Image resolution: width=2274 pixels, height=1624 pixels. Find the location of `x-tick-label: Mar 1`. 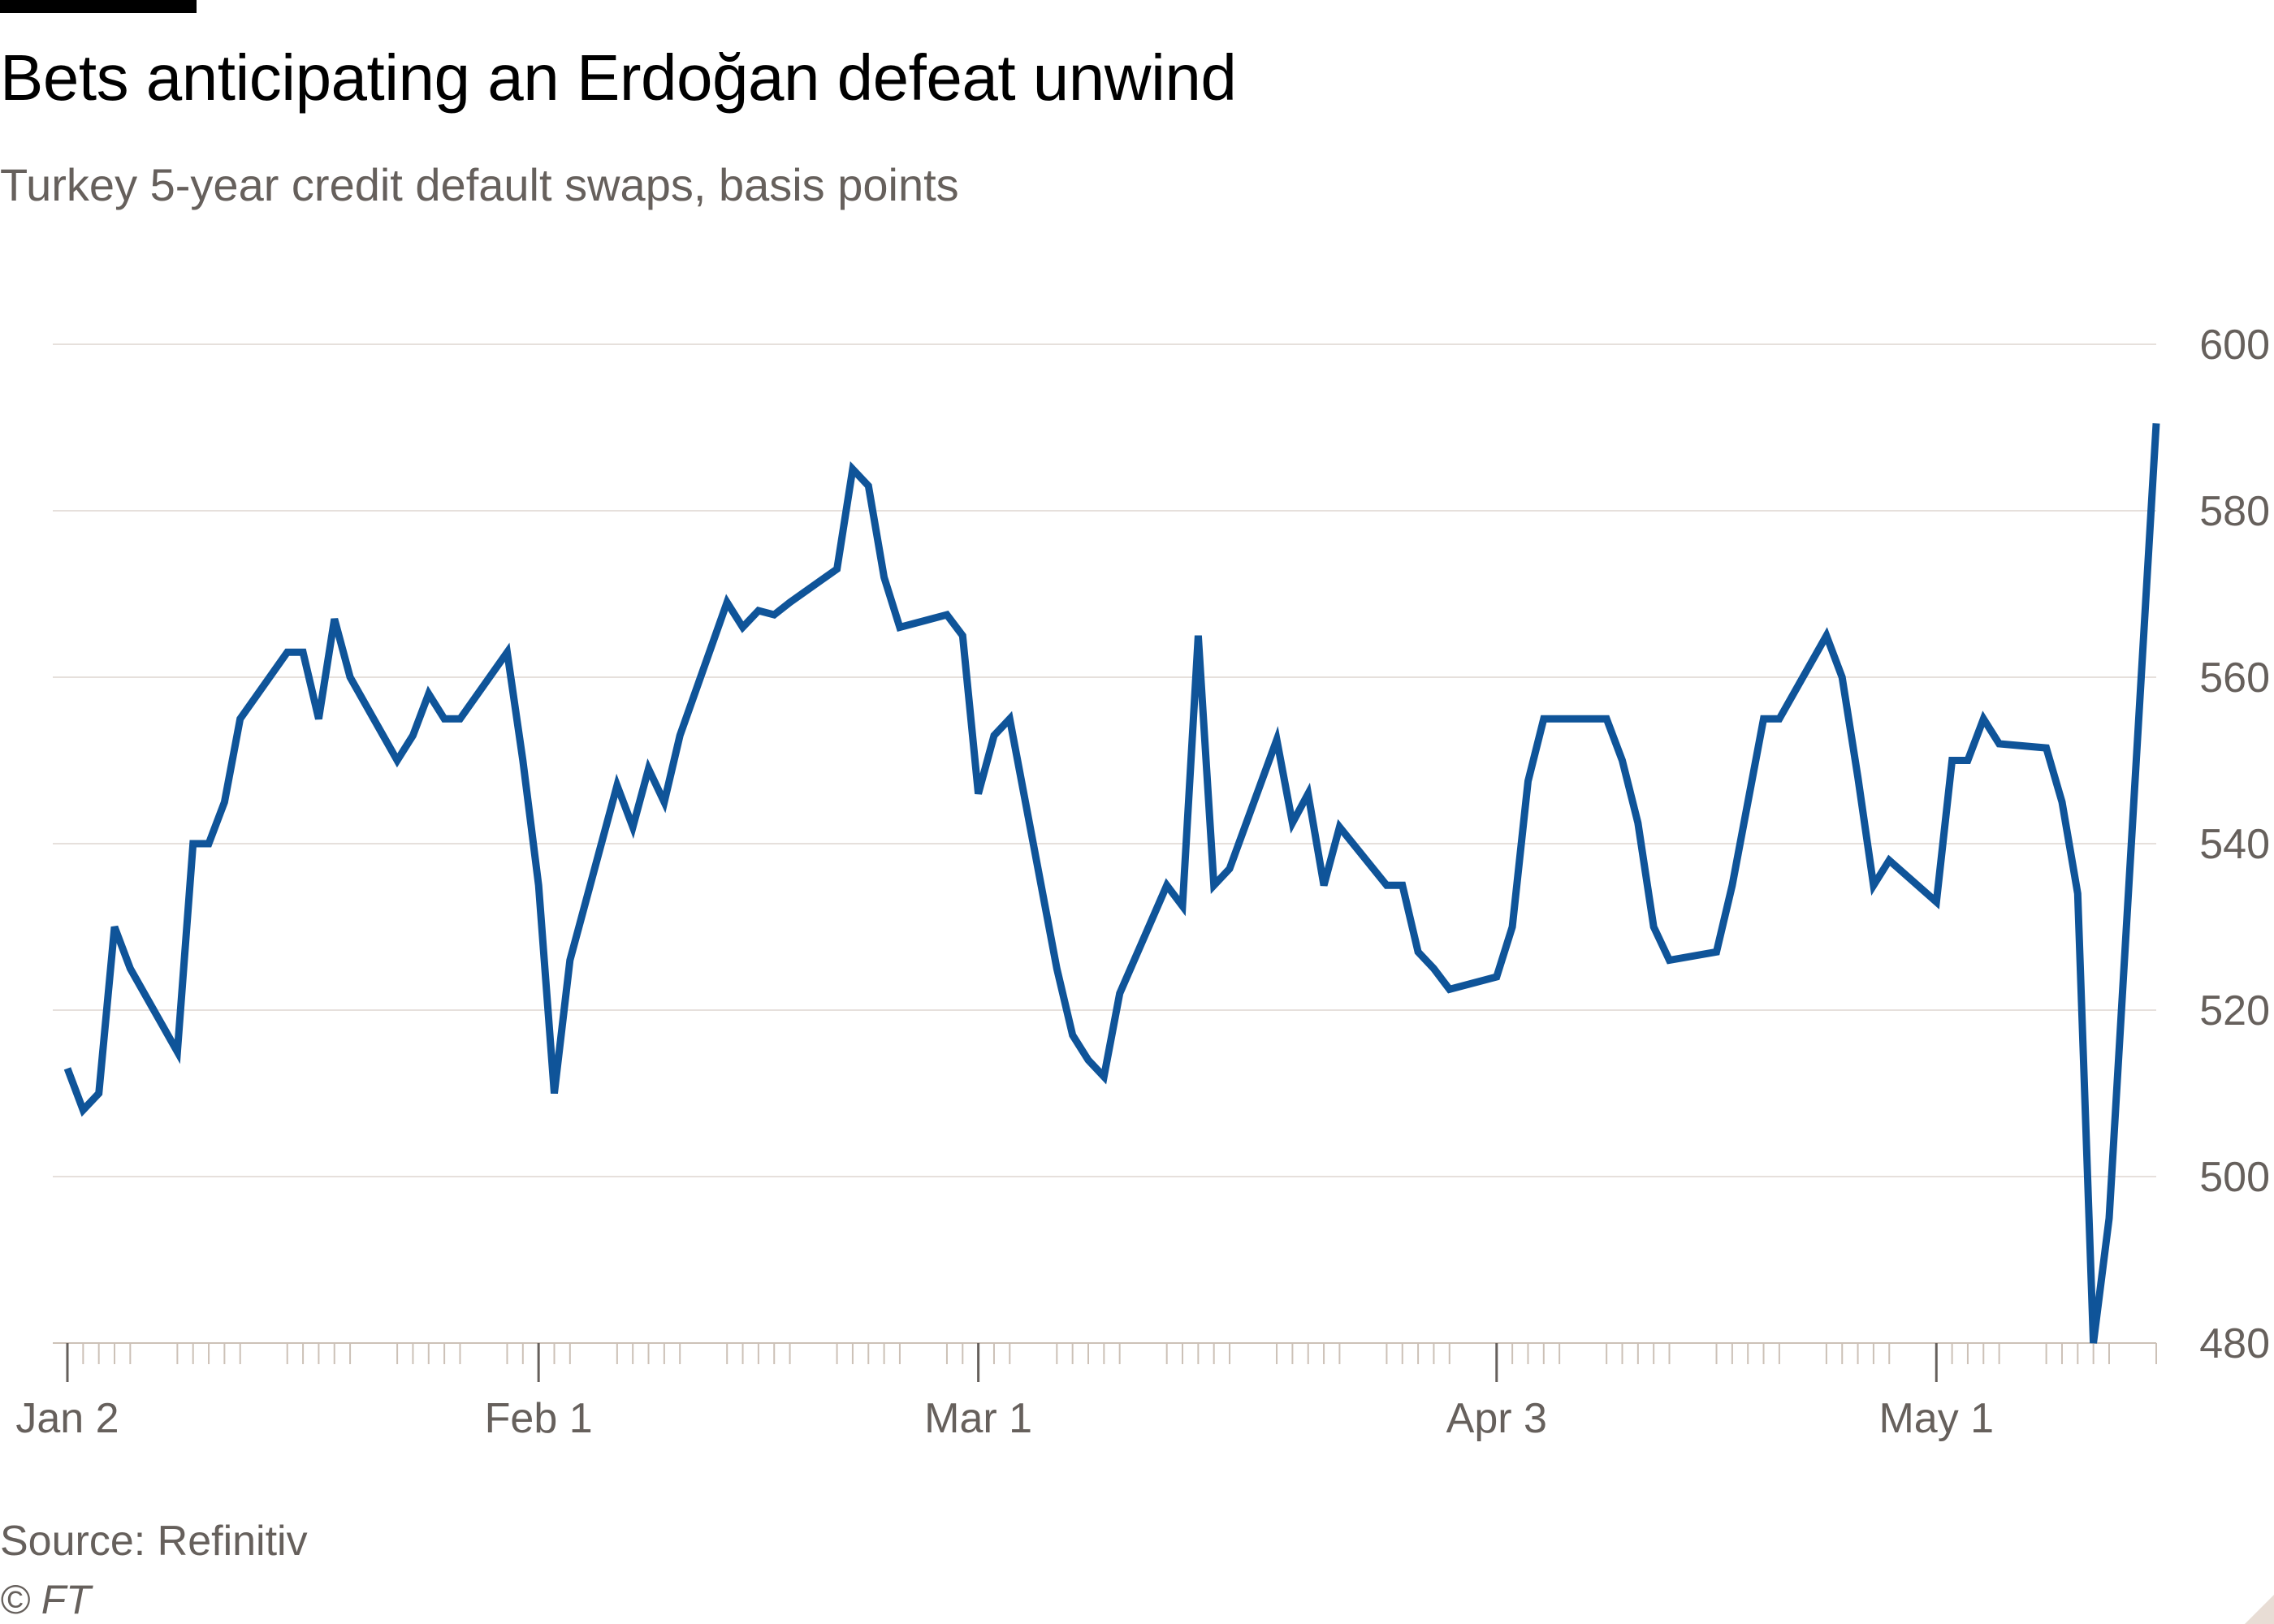

x-tick-label: Mar 1 is located at coordinates (978, 1419).